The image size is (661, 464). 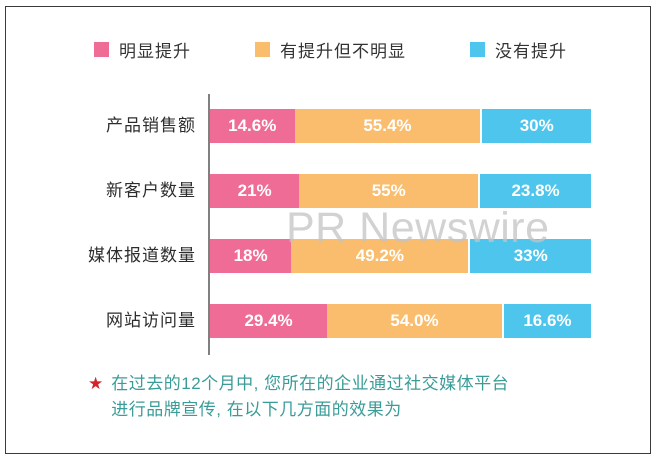 I want to click on bar: 21% 55% 23.8%, so click(x=400, y=191).